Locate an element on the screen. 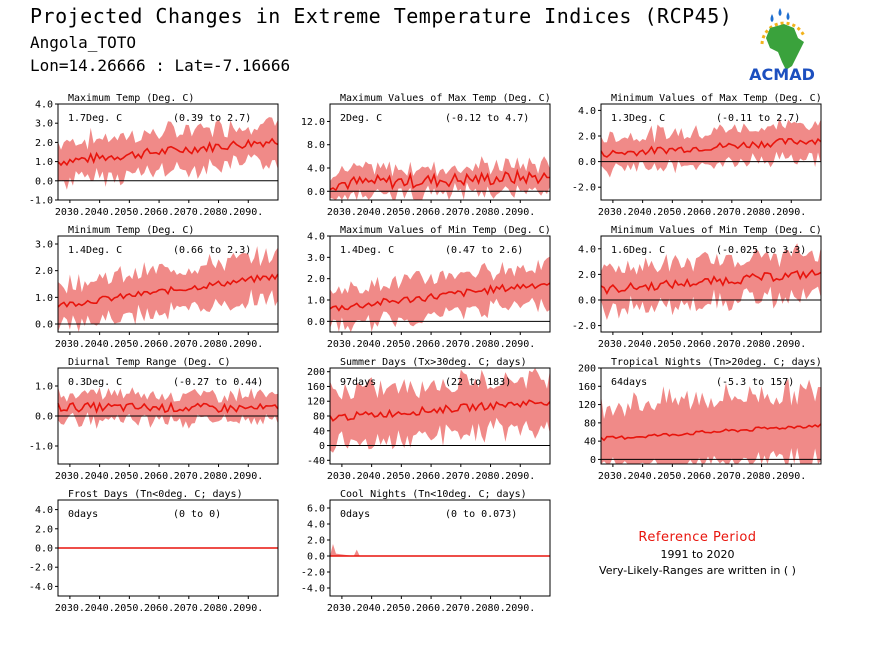  very-likely-range-label: (-0.11 to 2.7) is located at coordinates (758, 118).